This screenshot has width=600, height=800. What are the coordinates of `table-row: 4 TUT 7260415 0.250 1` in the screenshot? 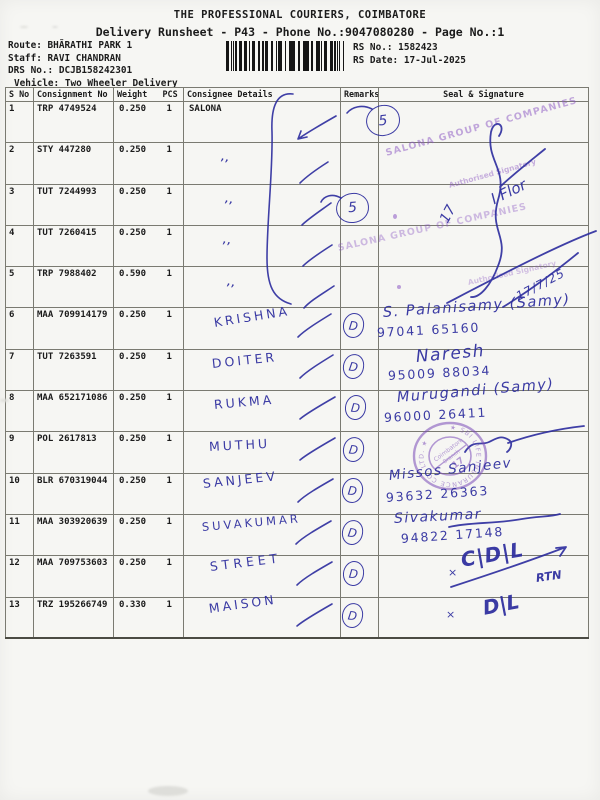 It's located at (297, 246).